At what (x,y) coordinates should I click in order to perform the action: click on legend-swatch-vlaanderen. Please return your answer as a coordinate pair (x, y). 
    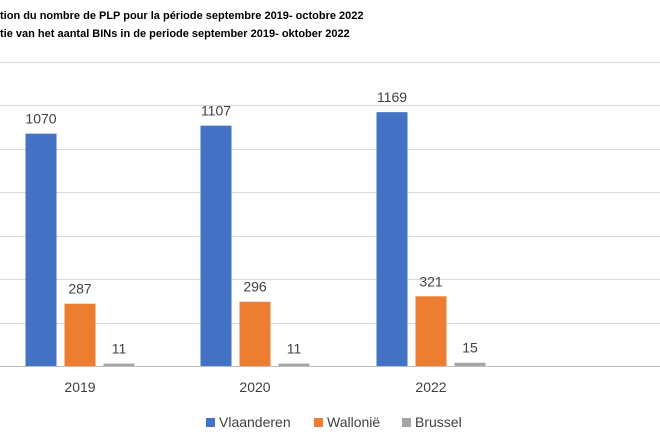
    Looking at the image, I should click on (210, 422).